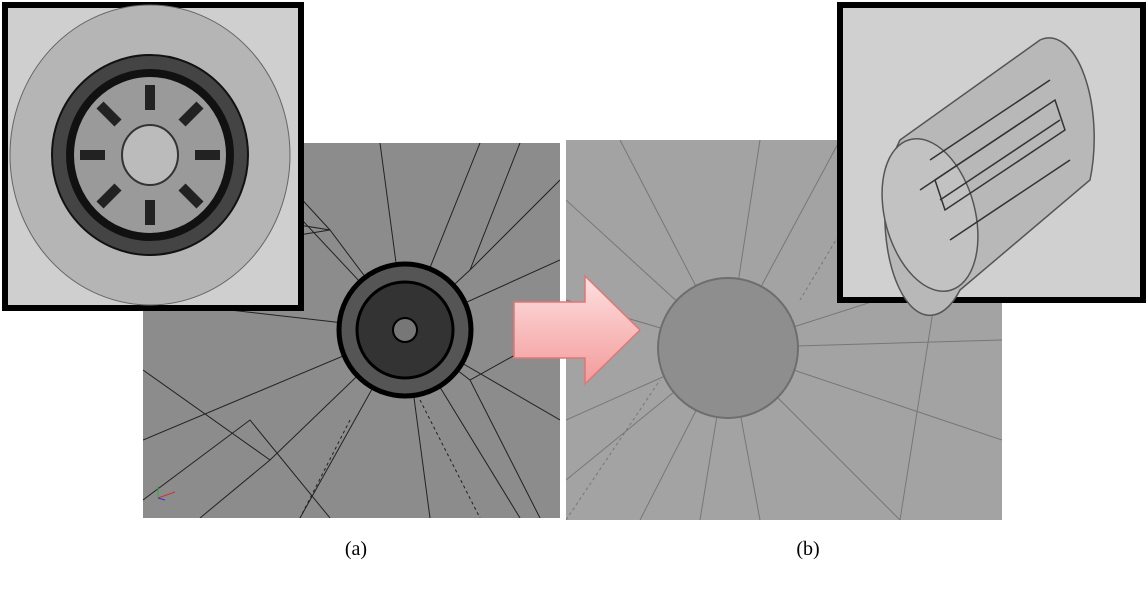  Describe the element at coordinates (166, 493) in the screenshot. I see `axis-triad` at that location.